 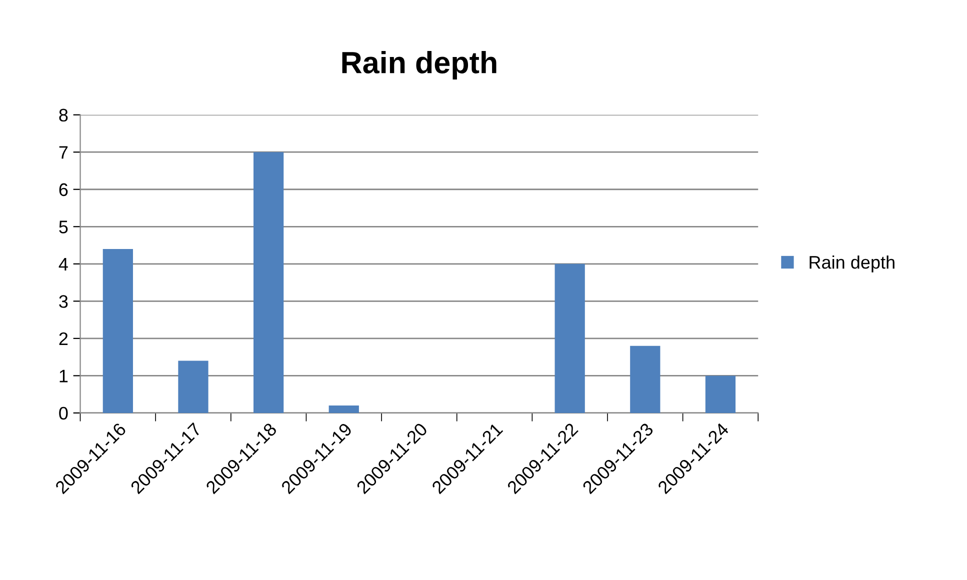 I want to click on y-tick-label: 5, so click(x=63, y=227).